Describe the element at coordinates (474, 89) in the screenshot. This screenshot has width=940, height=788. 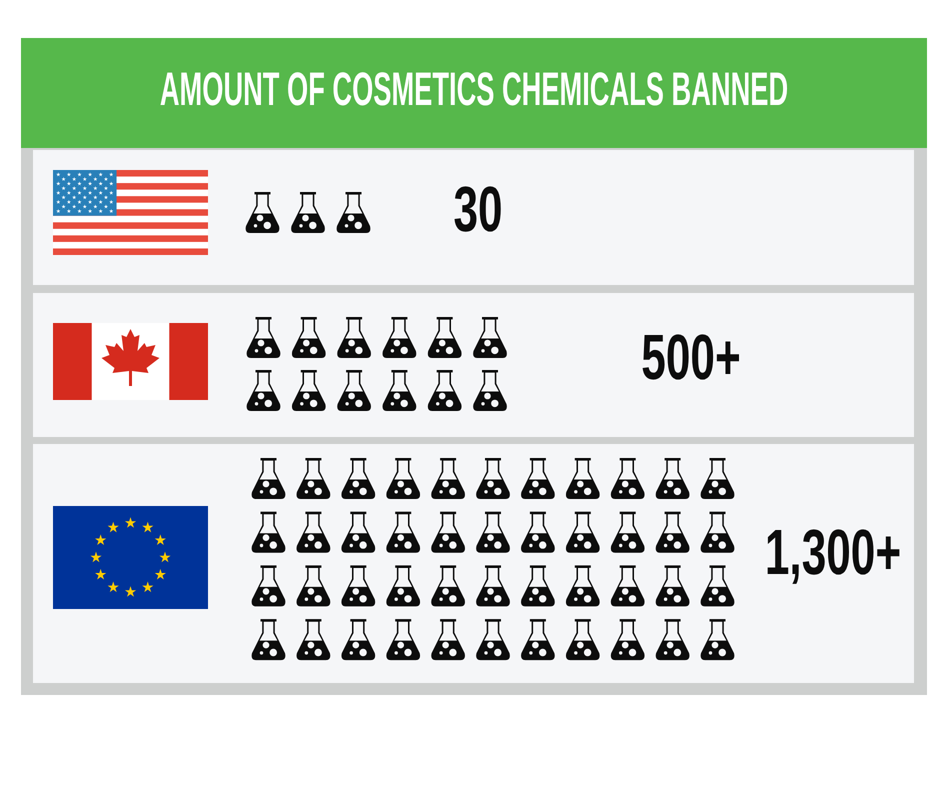
I see `text: AMOUNT OF COSMETICS CHEMICALS BANNED` at that location.